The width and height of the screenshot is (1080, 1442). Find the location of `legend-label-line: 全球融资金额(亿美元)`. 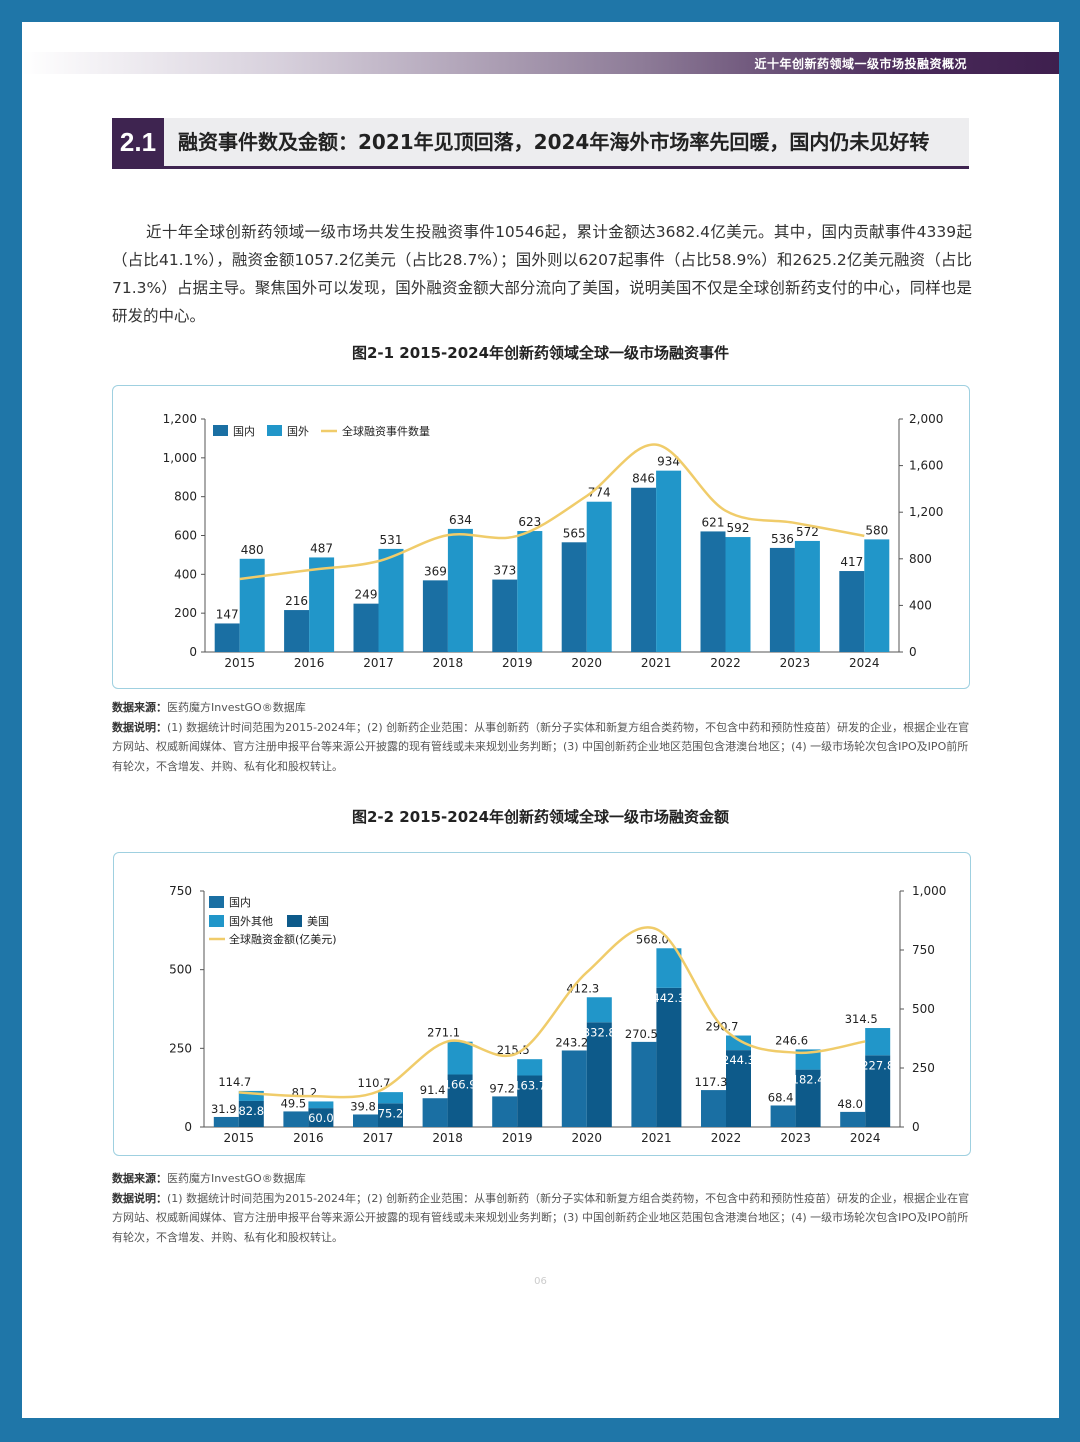

legend-label-line: 全球融资金额(亿美元) is located at coordinates (283, 939).